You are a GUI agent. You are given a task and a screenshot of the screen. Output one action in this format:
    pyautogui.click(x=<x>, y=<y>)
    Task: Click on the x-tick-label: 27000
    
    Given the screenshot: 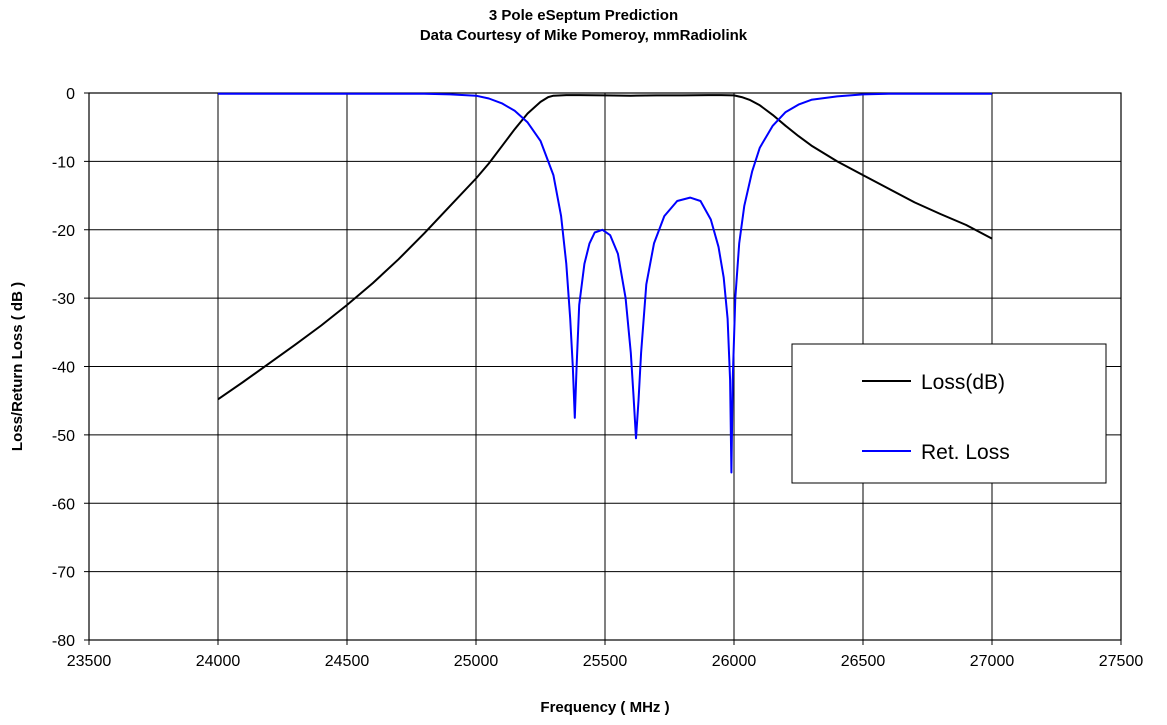 What is the action you would take?
    pyautogui.click(x=992, y=661)
    